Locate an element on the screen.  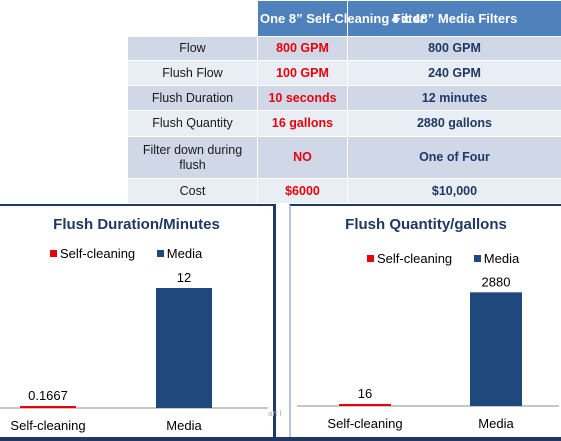
table-row: Flush Quantity 16 gallons 2880 gallons is located at coordinates (344, 123).